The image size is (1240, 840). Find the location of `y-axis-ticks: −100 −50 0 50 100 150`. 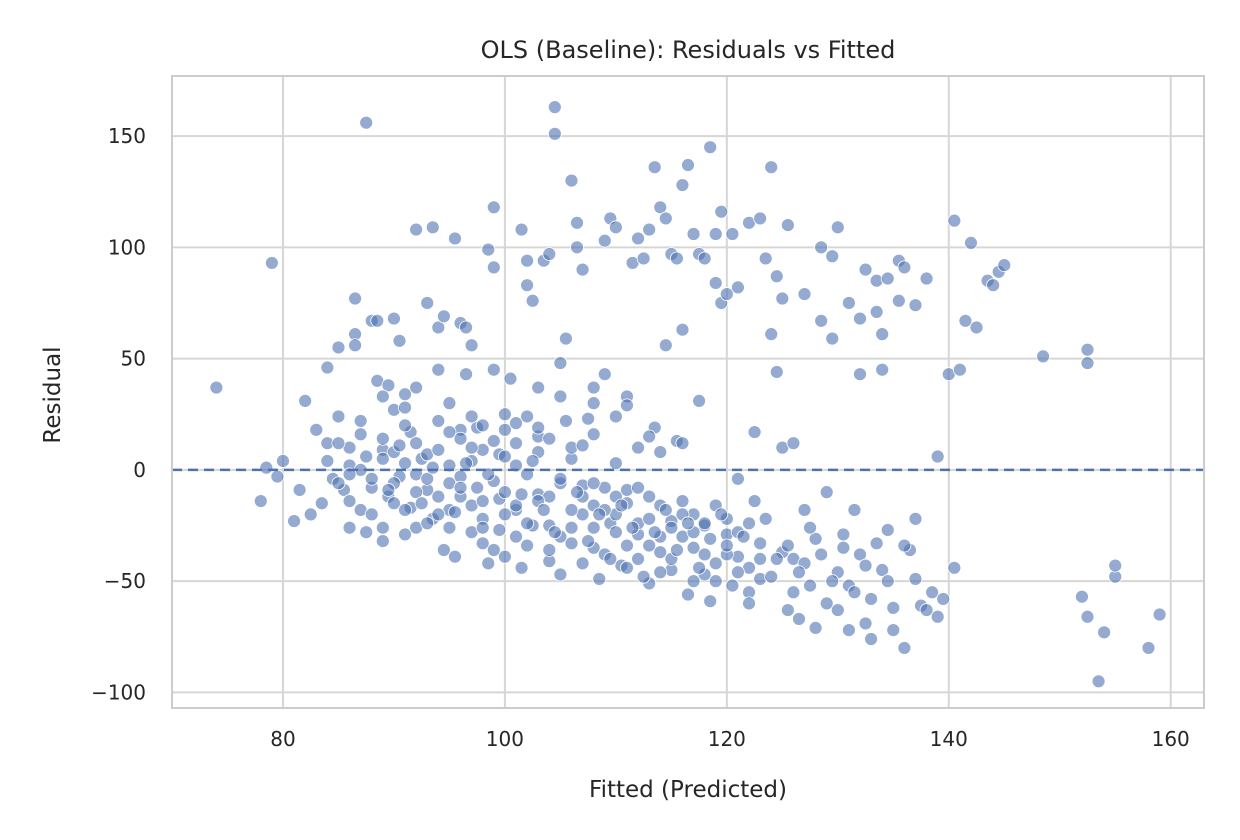

y-axis-ticks: −100 −50 0 50 100 150 is located at coordinates (118, 414).